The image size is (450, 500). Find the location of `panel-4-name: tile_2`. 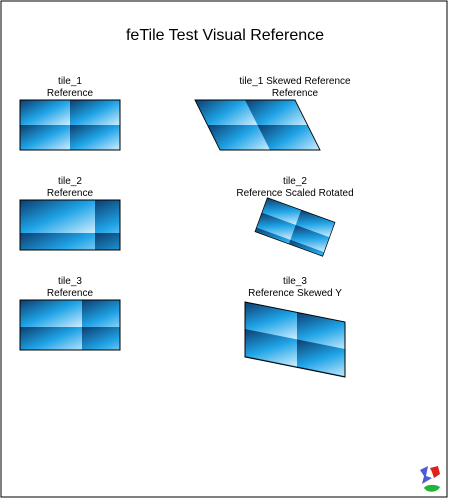

panel-4-name: tile_2 is located at coordinates (295, 181).